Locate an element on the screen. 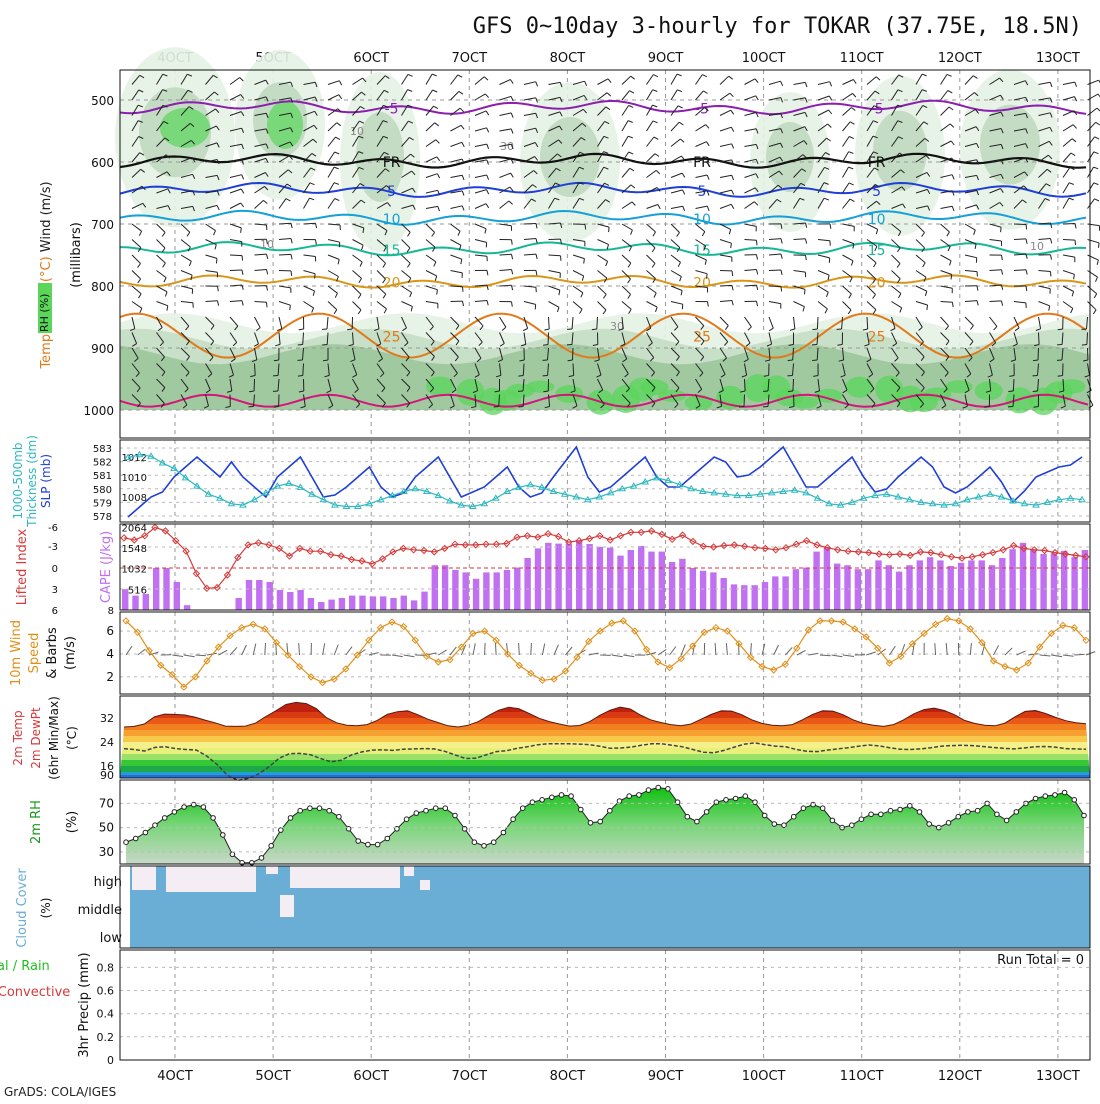 The height and width of the screenshot is (1104, 1100). y-tick-label-wind: 4 is located at coordinates (110, 654).